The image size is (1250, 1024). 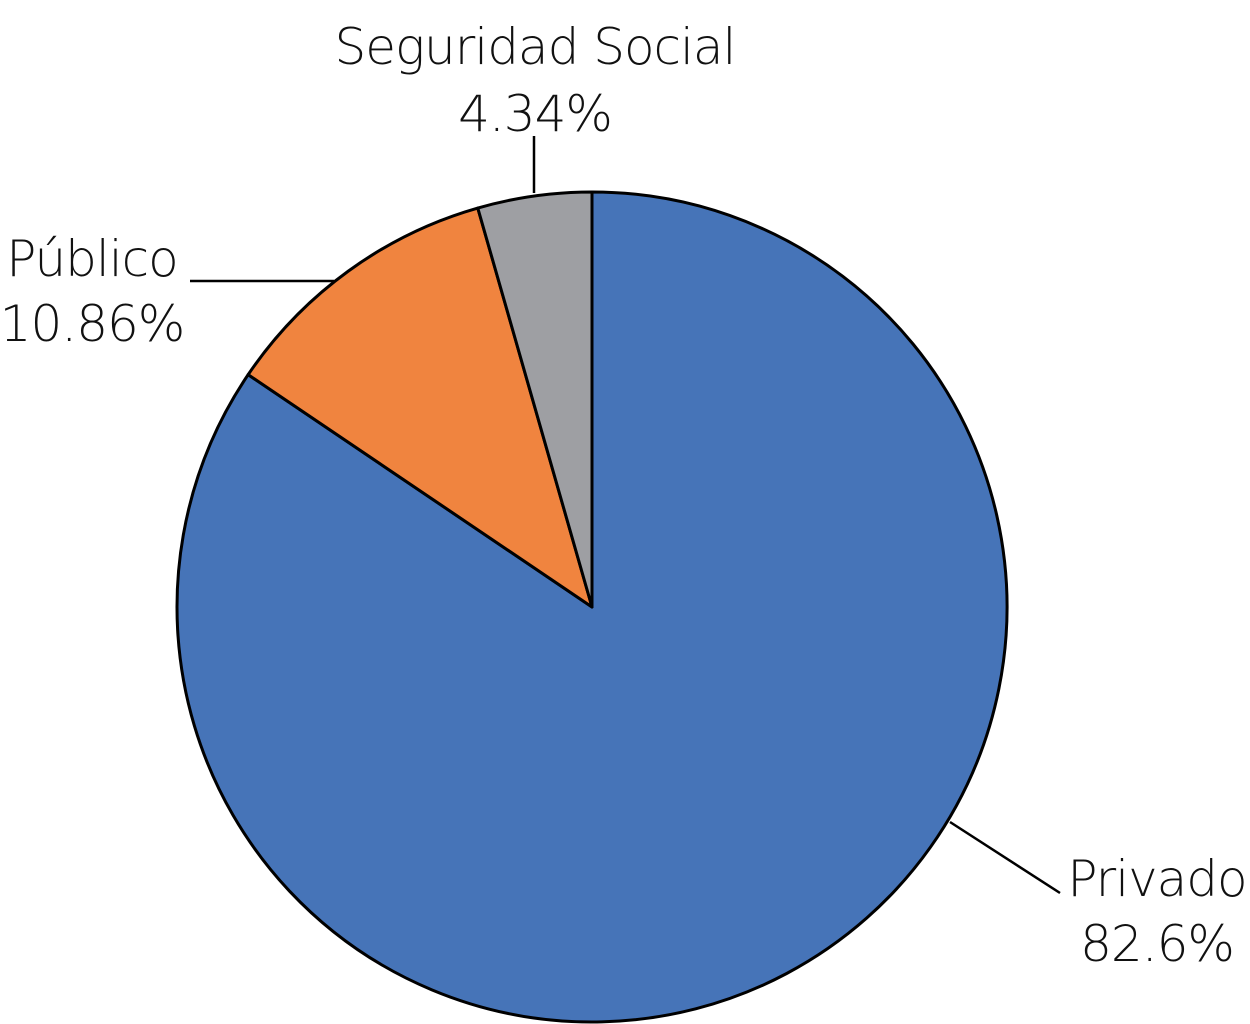 What do you see at coordinates (1005, 857) in the screenshot?
I see `leader-line-privado` at bounding box center [1005, 857].